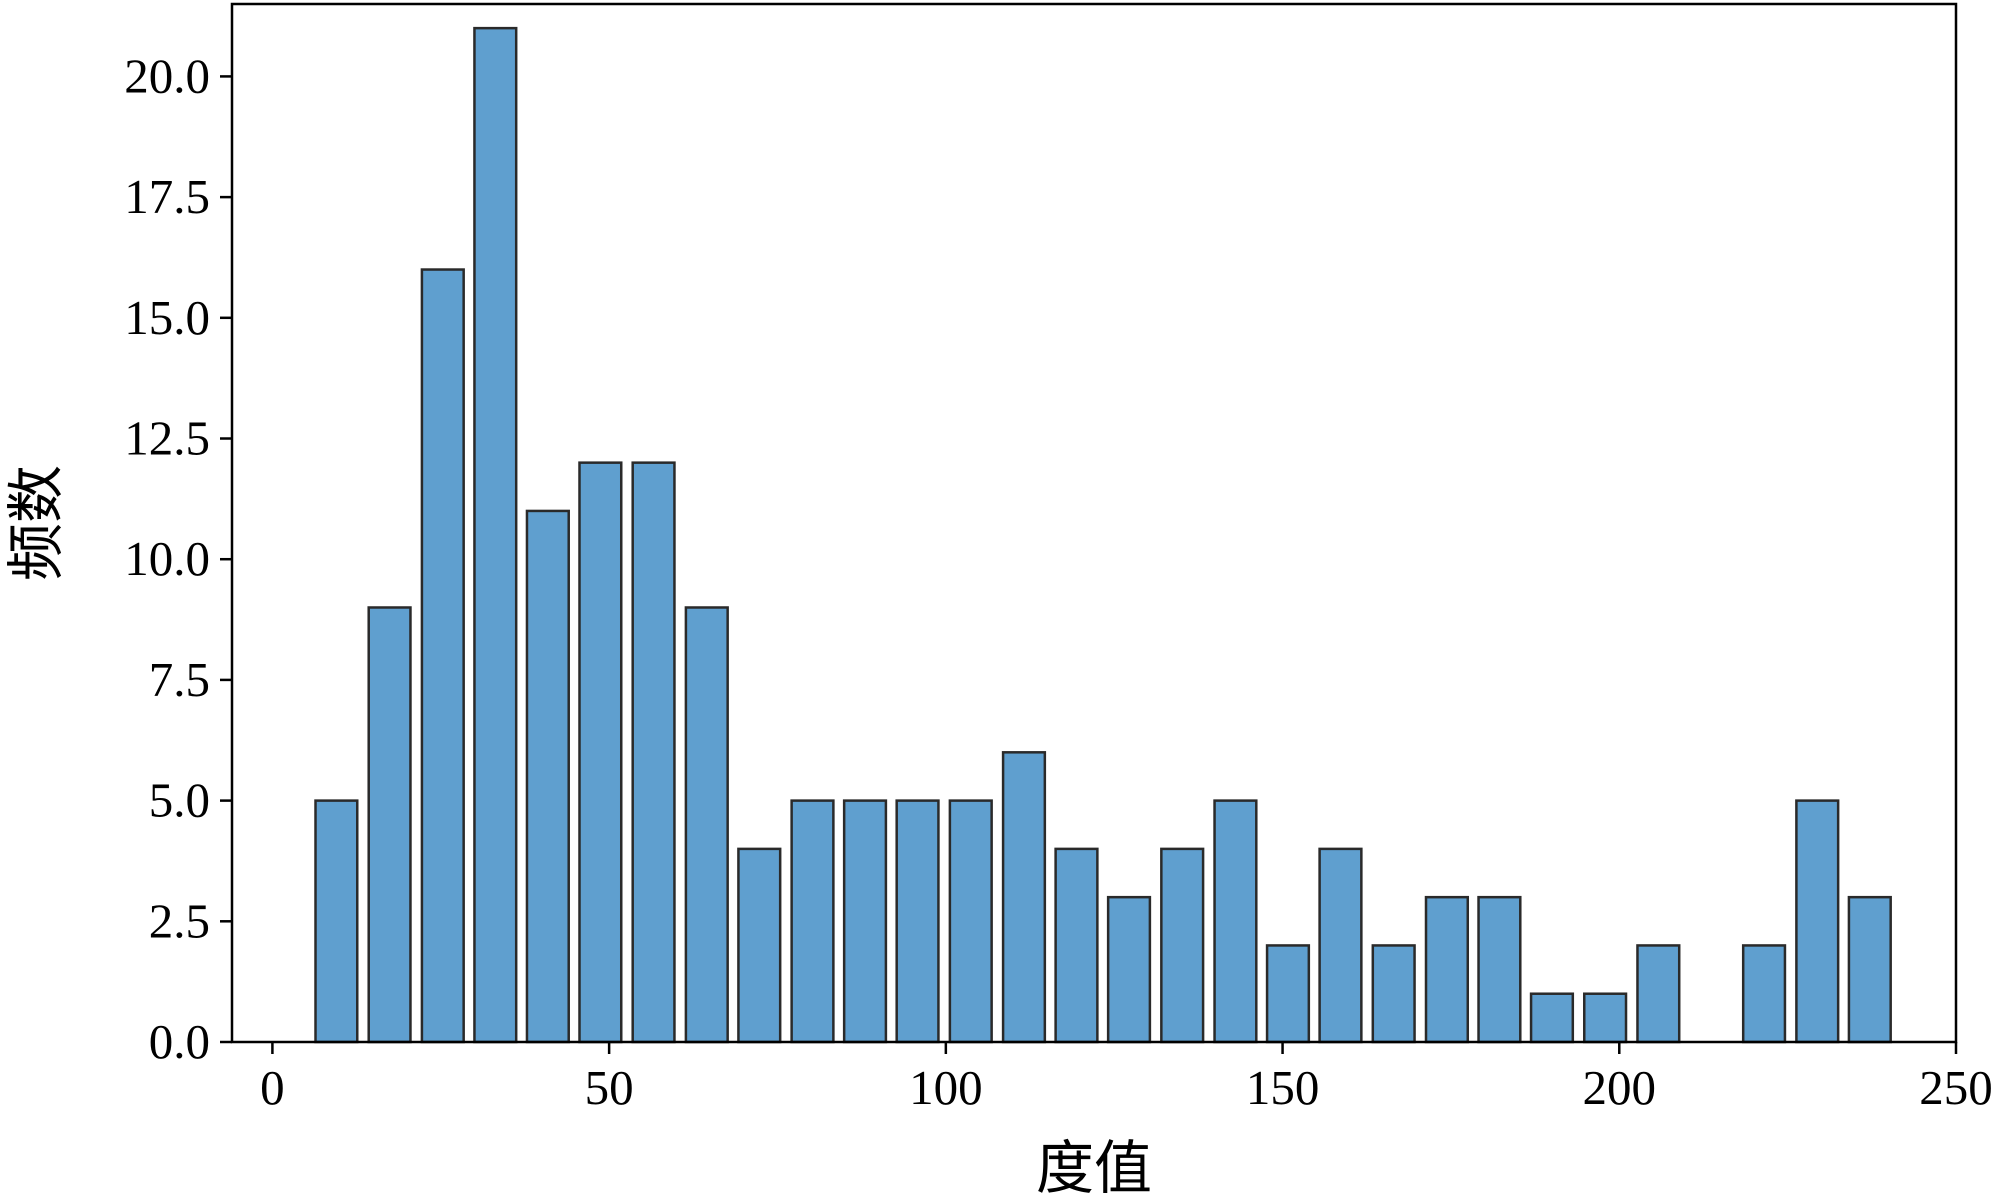 The width and height of the screenshot is (1999, 1203). What do you see at coordinates (272, 1087) in the screenshot?
I see `x-tick-label: 0` at bounding box center [272, 1087].